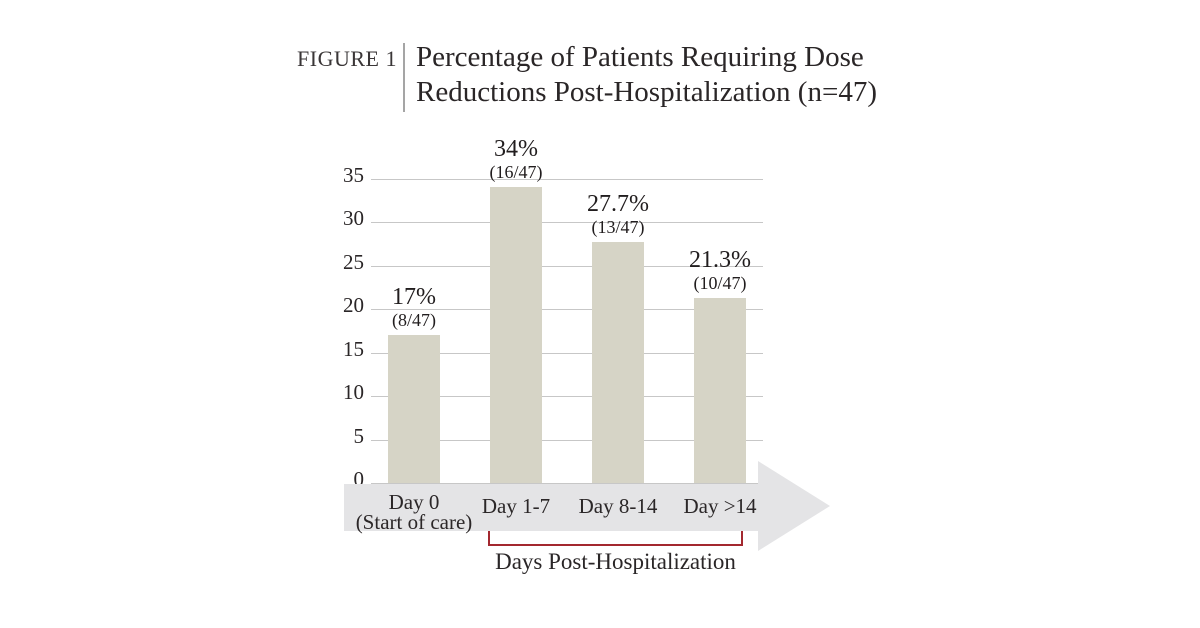 Image resolution: width=1200 pixels, height=628 pixels. I want to click on bar-percent-label: 27.7%, so click(618, 204).